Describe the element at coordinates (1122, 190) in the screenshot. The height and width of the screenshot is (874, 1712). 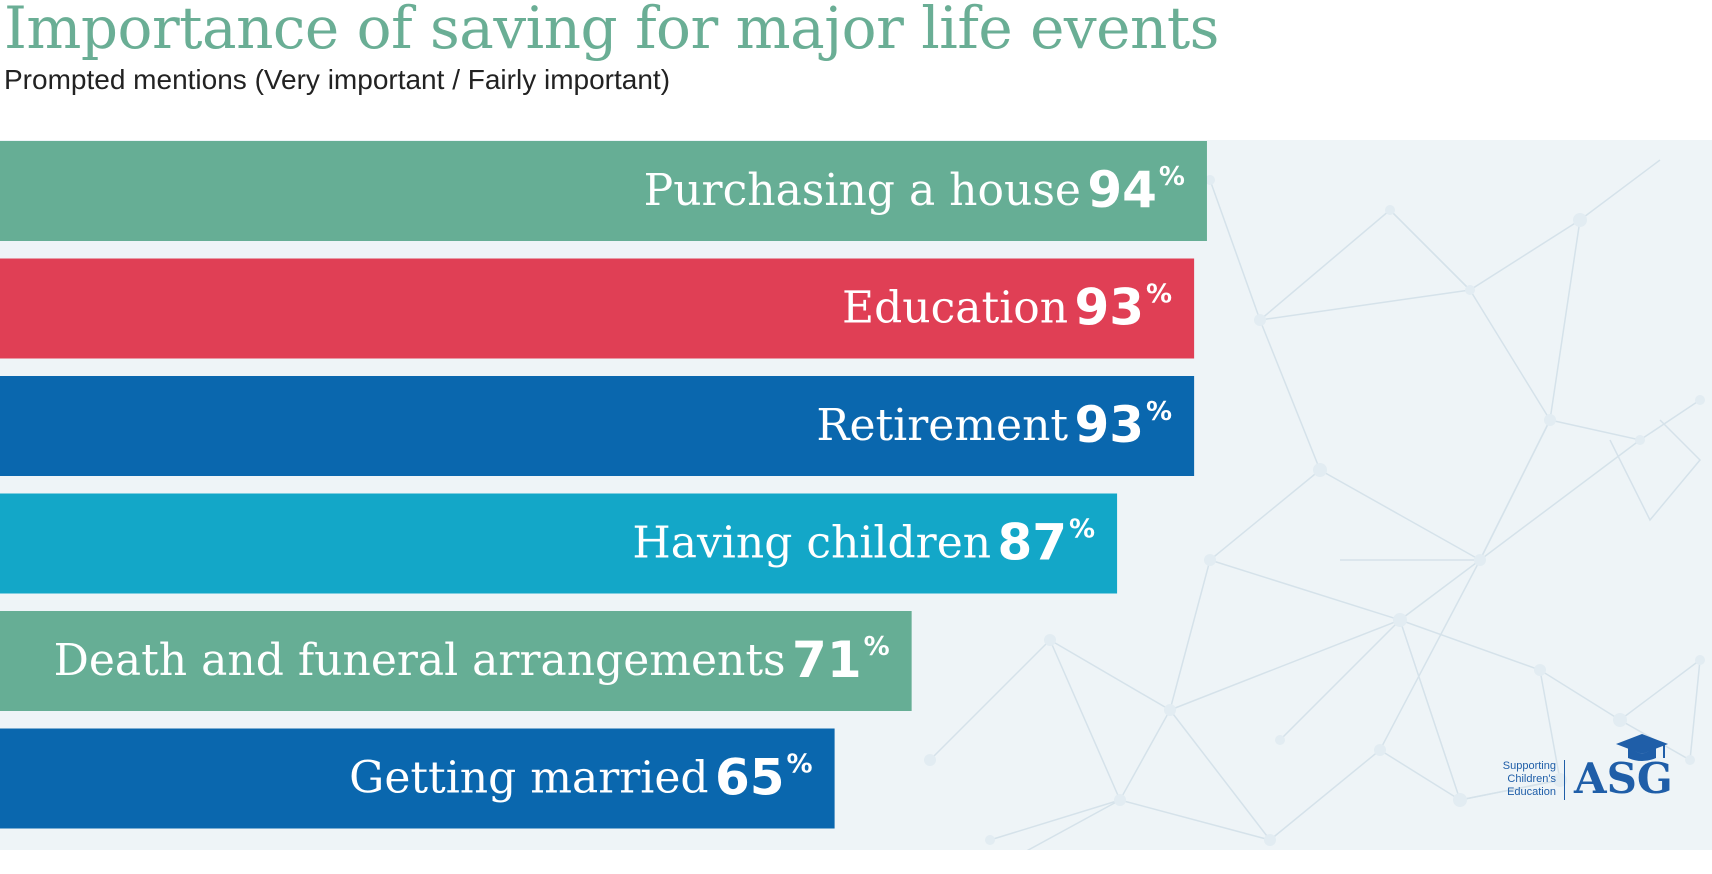
I see `bar-value-label: 94` at that location.